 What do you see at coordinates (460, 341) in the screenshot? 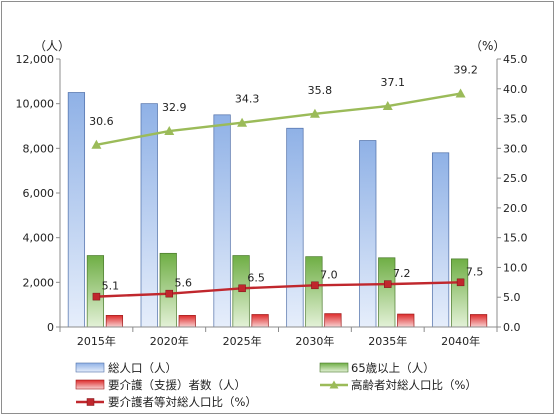
I see `x-tick-label: 2040年` at bounding box center [460, 341].